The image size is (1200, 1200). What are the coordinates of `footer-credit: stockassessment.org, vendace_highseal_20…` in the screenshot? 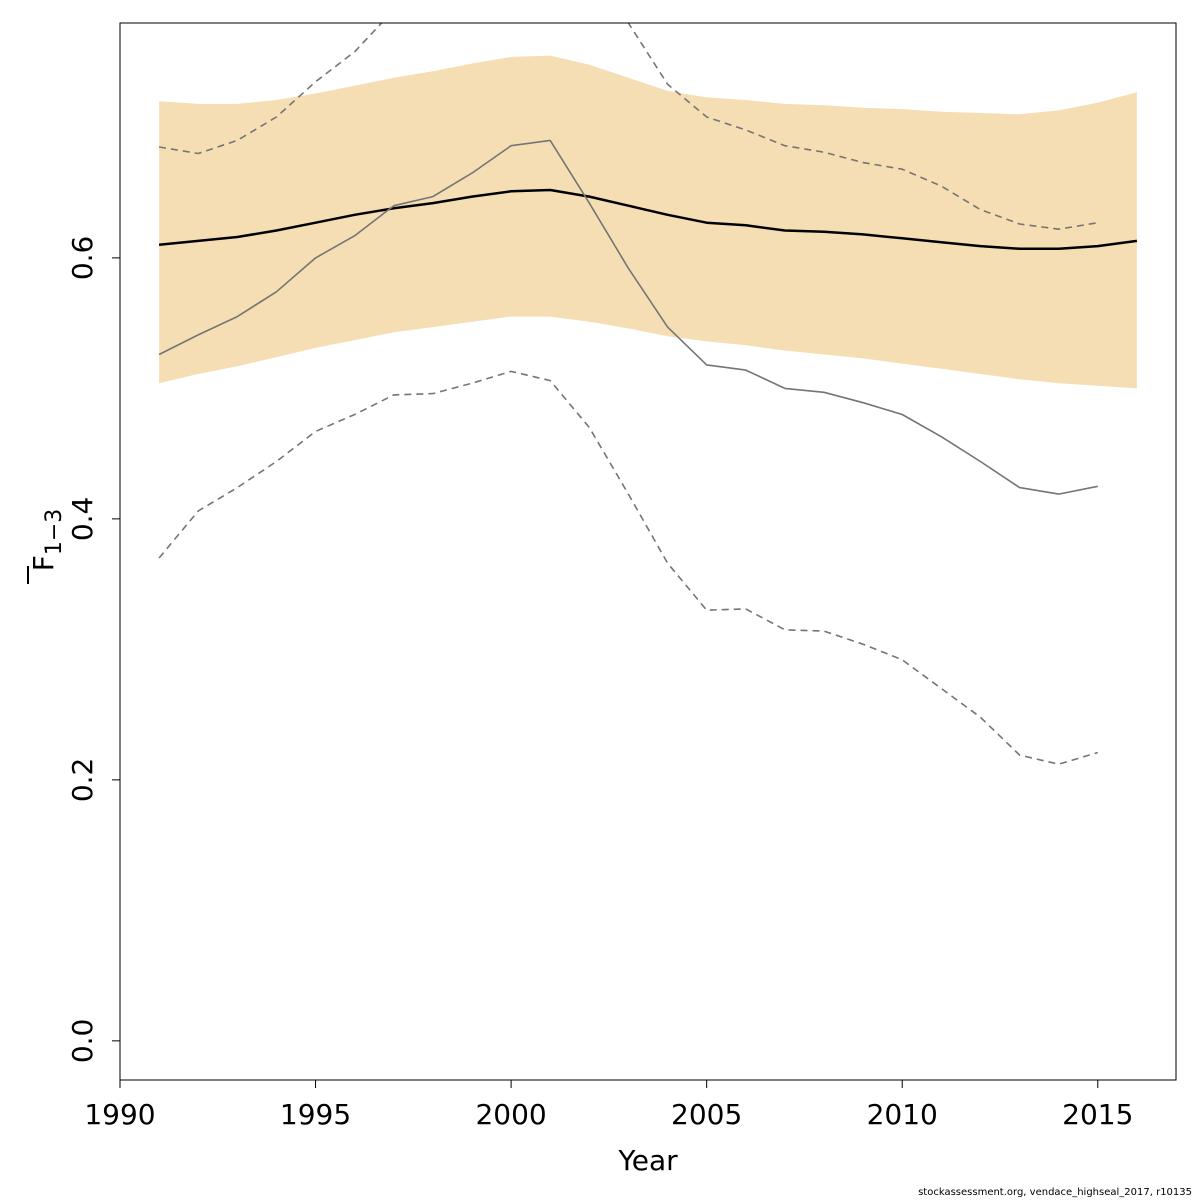 It's located at (1055, 1192).